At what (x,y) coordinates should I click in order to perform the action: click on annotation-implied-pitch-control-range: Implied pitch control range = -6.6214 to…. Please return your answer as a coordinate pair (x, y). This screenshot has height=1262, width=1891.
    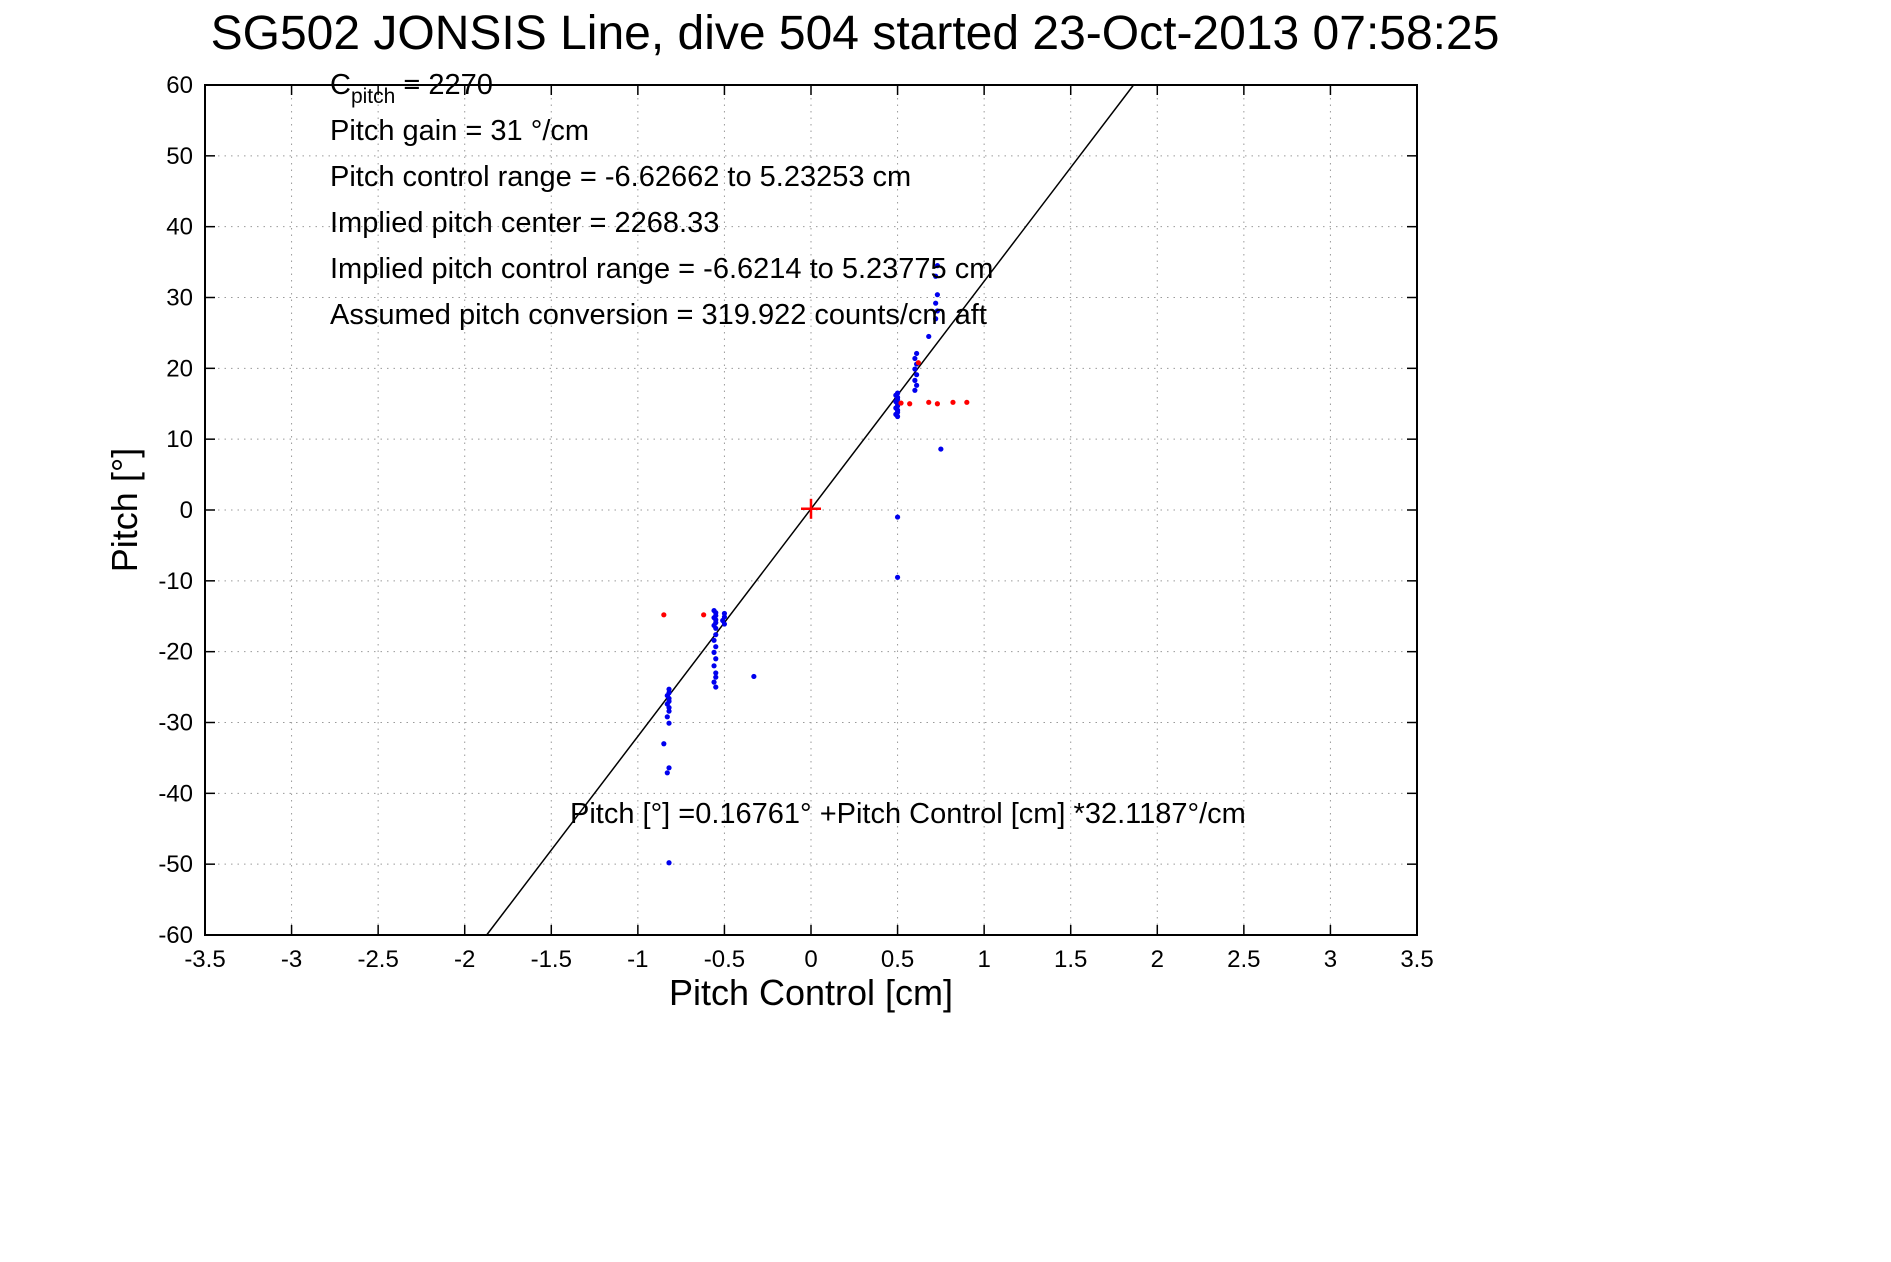
    Looking at the image, I should click on (662, 269).